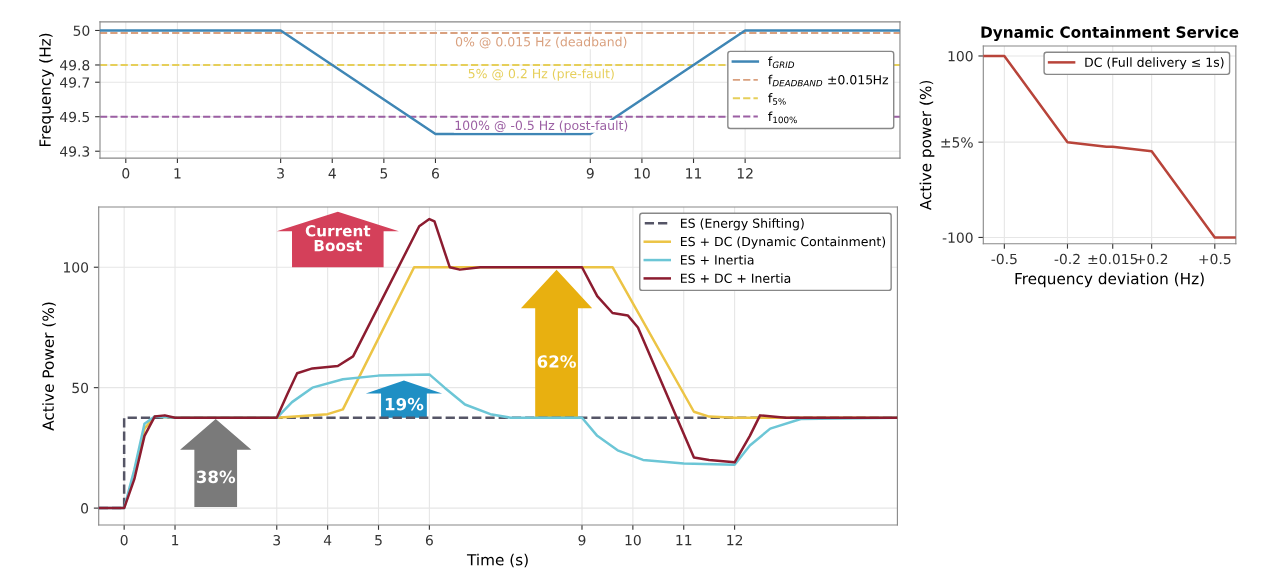 Image resolution: width=1282 pixels, height=575 pixels. What do you see at coordinates (46, 90) in the screenshot?
I see `y-axis-title: Frequency (Hz)` at bounding box center [46, 90].